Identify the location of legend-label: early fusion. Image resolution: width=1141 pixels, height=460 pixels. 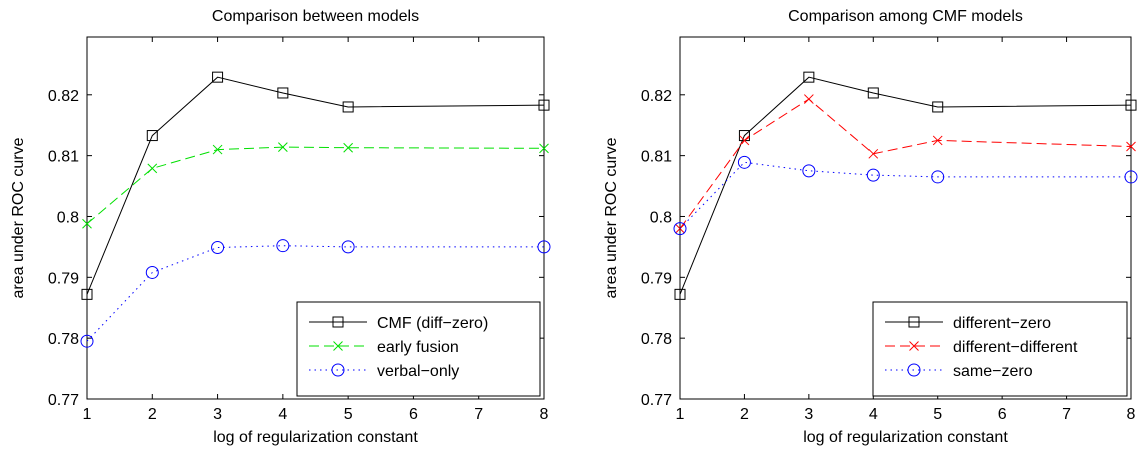
(418, 347).